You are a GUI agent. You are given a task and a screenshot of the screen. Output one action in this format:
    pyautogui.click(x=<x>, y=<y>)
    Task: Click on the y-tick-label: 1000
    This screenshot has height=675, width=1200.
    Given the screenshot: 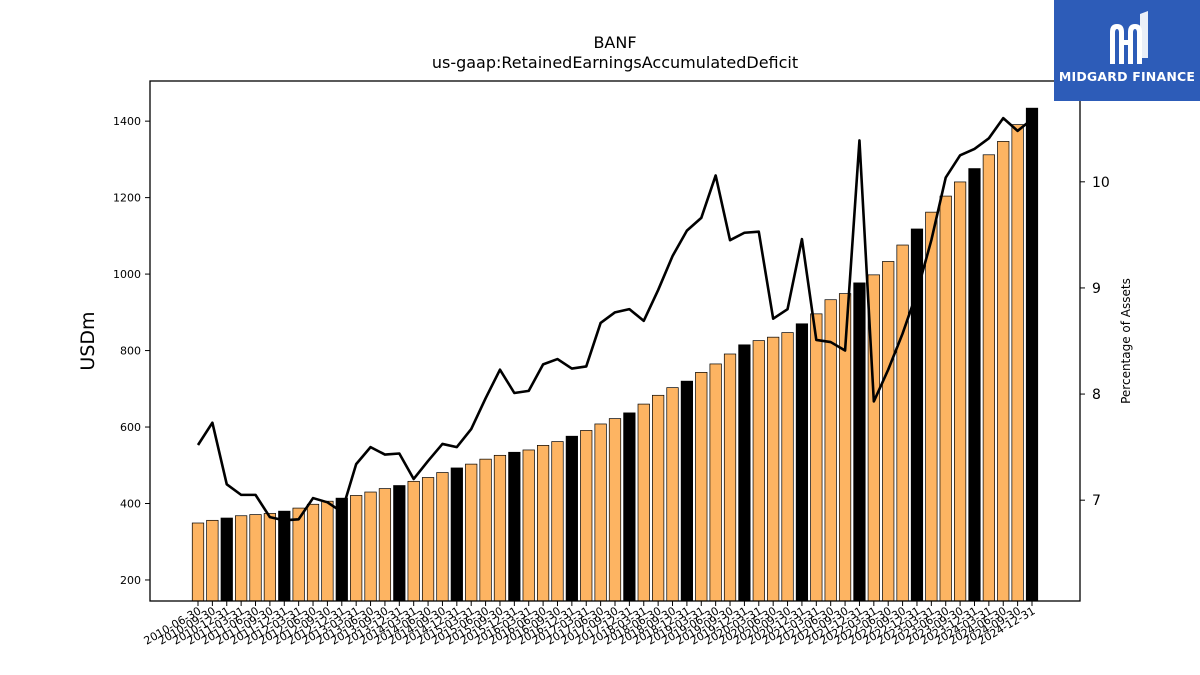 What is the action you would take?
    pyautogui.click(x=127, y=274)
    